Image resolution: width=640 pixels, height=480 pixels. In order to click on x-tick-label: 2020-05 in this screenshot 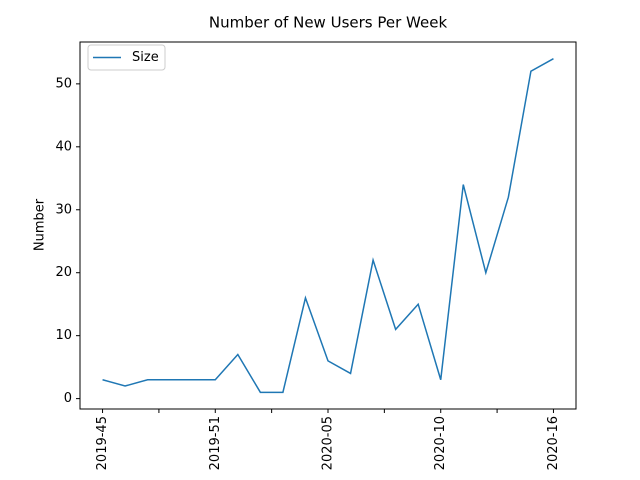, I will do `click(328, 443)`.